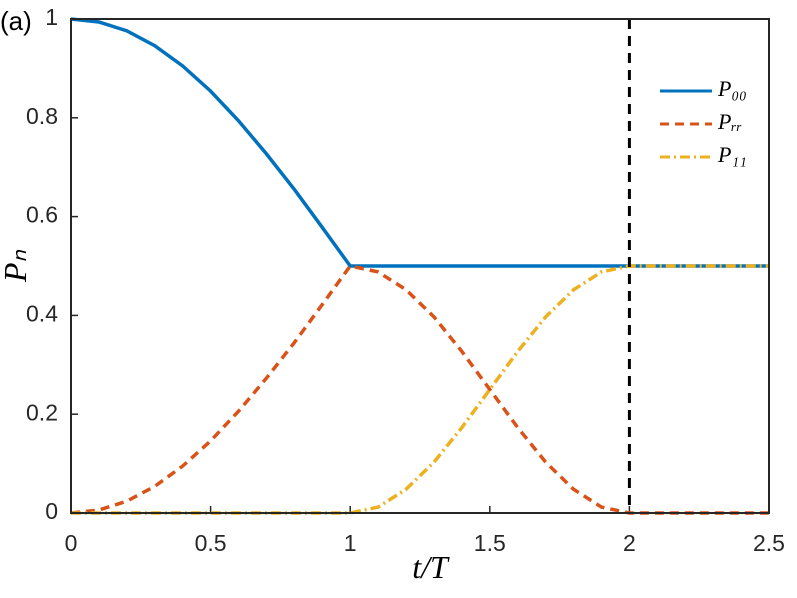 Image resolution: width=797 pixels, height=598 pixels. What do you see at coordinates (431, 567) in the screenshot?
I see `x-axis-label: t/T` at bounding box center [431, 567].